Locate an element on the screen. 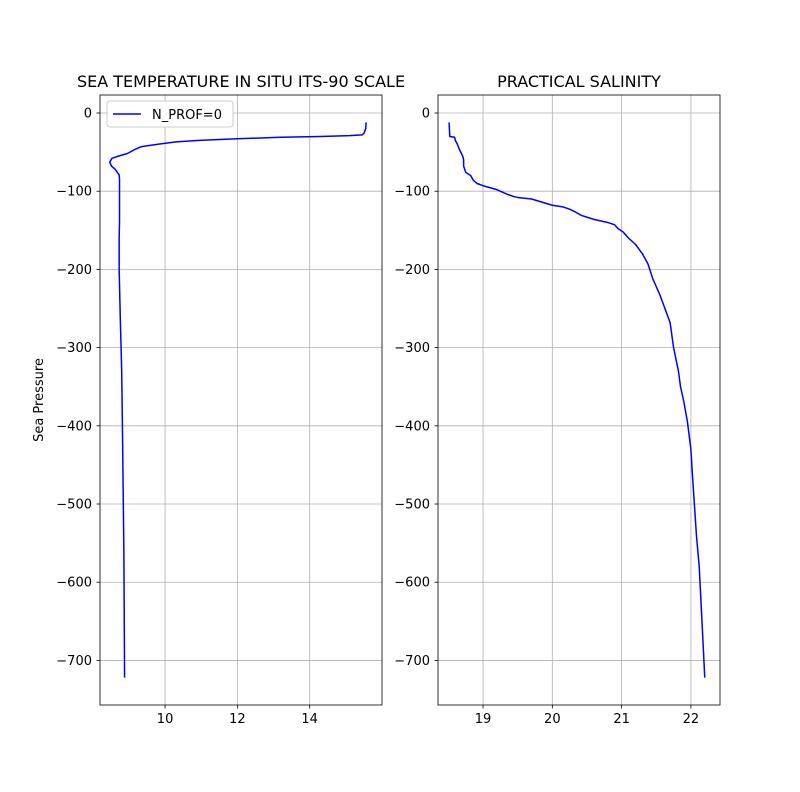  temperature-y-tick-label: −400 is located at coordinates (74, 426).